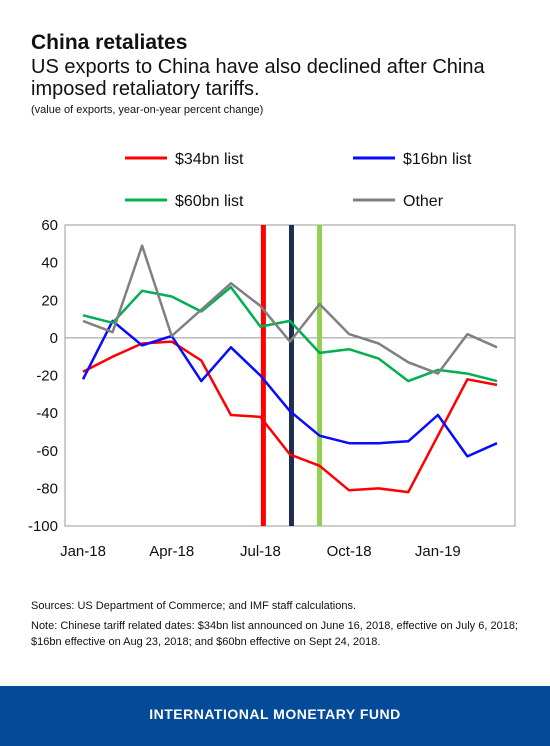 This screenshot has height=746, width=550. I want to click on y-tick-label: -80, so click(47, 488).